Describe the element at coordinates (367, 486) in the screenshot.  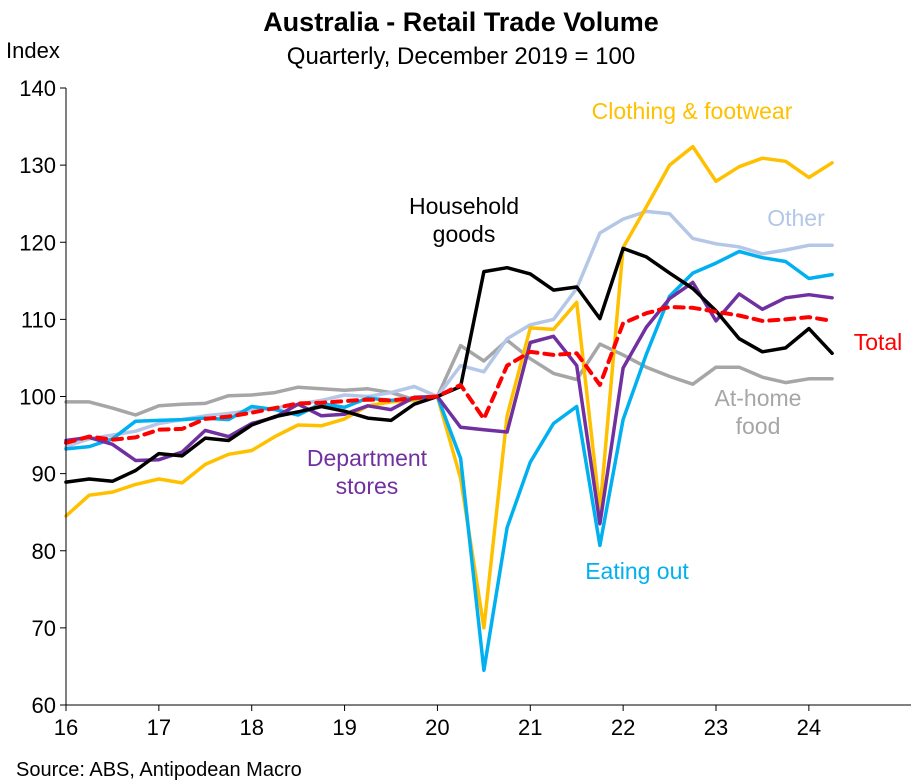
I see `series-label-department-stores: stores` at that location.